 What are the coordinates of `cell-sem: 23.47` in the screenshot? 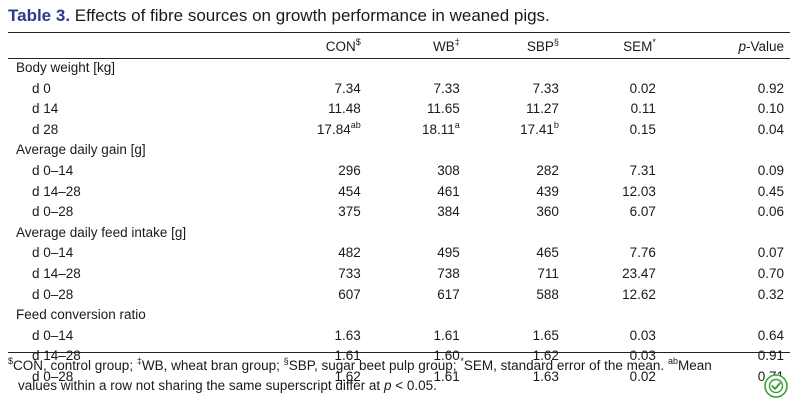 It's located at (639, 273).